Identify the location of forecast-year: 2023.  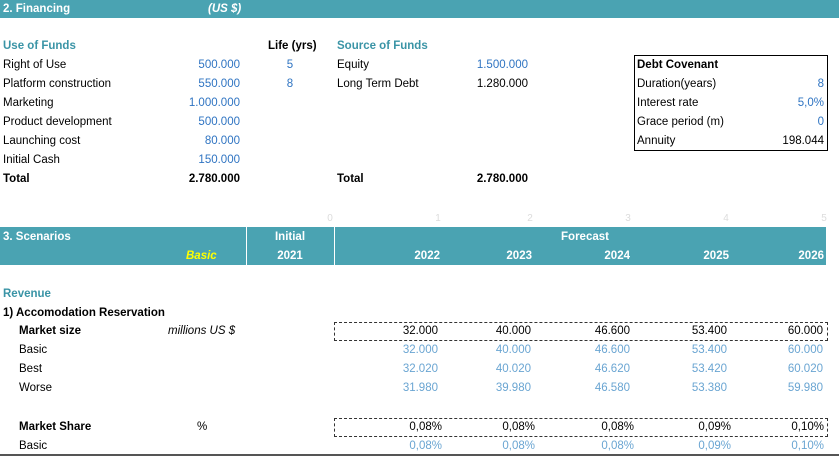
(519, 256).